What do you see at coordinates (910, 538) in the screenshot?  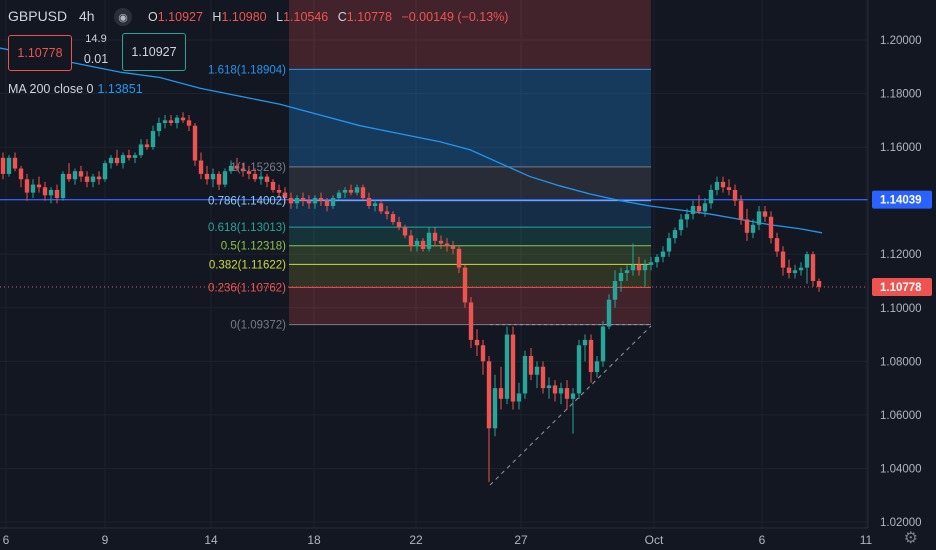 I see `settings-gear-icon: ⚙` at bounding box center [910, 538].